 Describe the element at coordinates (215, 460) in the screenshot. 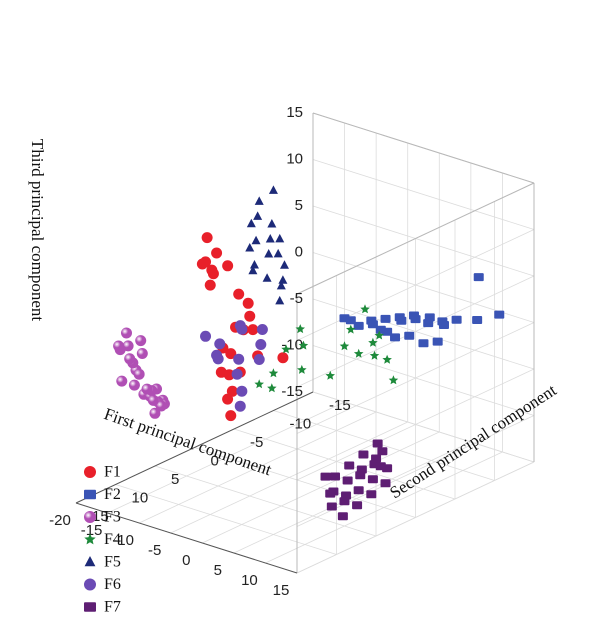

I see `y-tick-label: 0` at that location.